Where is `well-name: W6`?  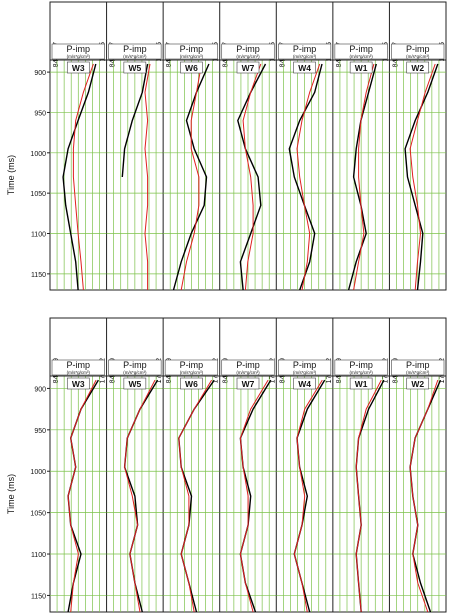 well-name: W6 is located at coordinates (191, 68).